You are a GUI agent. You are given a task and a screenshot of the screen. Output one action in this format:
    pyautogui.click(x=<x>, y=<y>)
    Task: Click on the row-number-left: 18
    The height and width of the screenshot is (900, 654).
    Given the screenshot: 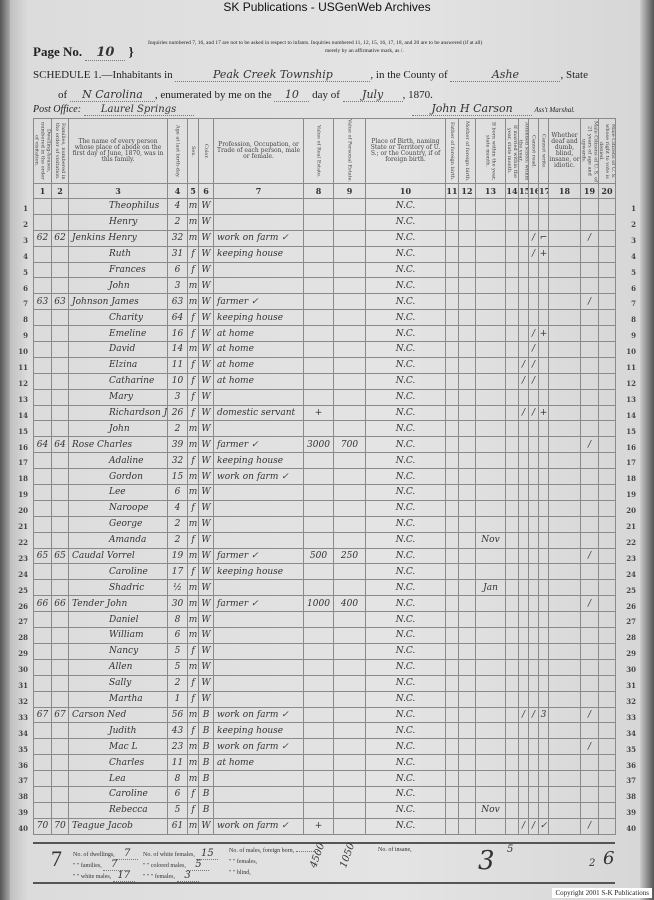 What is the action you would take?
    pyautogui.click(x=23, y=479)
    